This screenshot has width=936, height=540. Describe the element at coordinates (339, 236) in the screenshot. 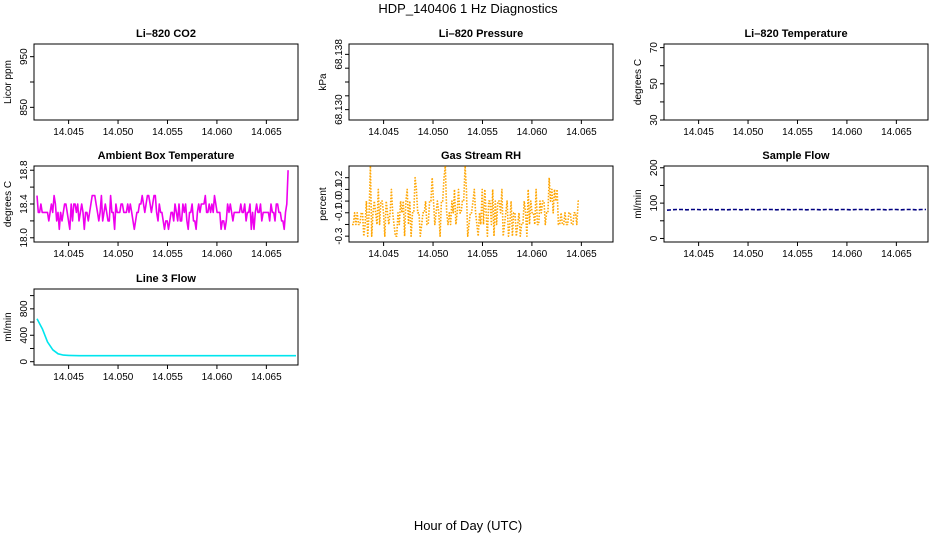

I see `y-tick-label: -0.3` at that location.